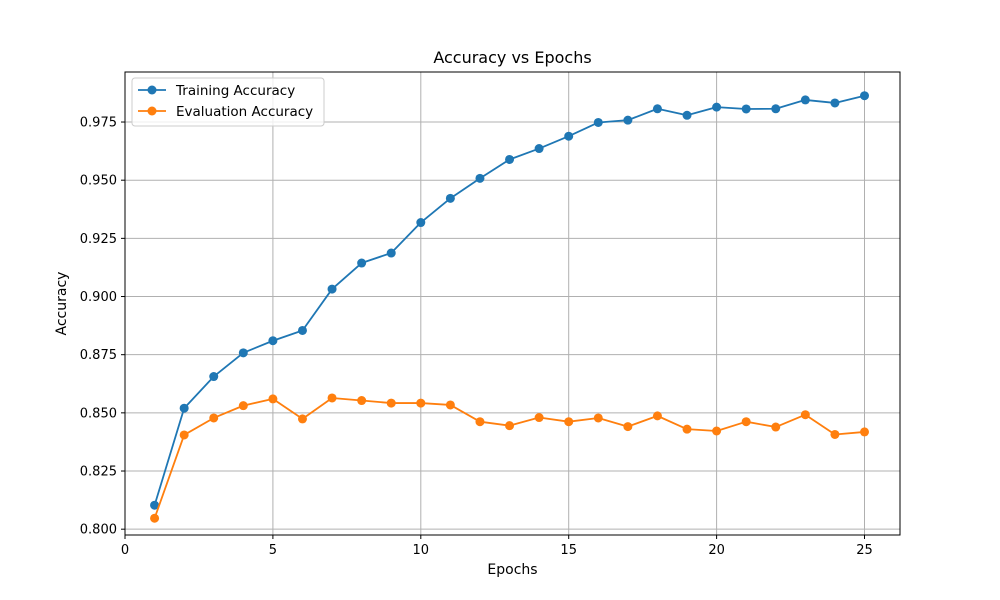 The image size is (1000, 600). I want to click on x-tick-label: 0, so click(125, 550).